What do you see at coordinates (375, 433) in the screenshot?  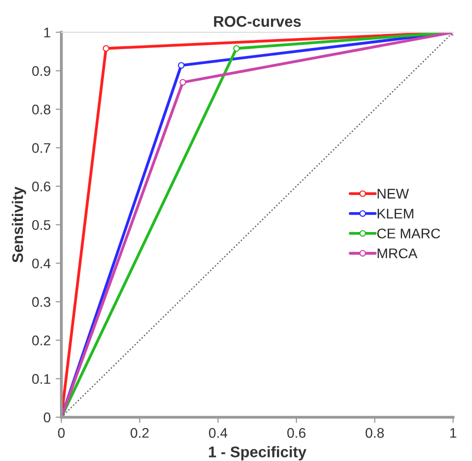 I see `x-tick-label: 0.8` at bounding box center [375, 433].